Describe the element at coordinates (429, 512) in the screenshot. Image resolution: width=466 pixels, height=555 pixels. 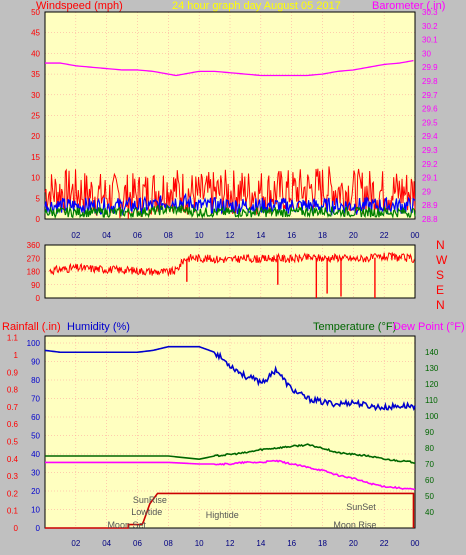
I see `temperature-y-tick-label: 40` at that location.